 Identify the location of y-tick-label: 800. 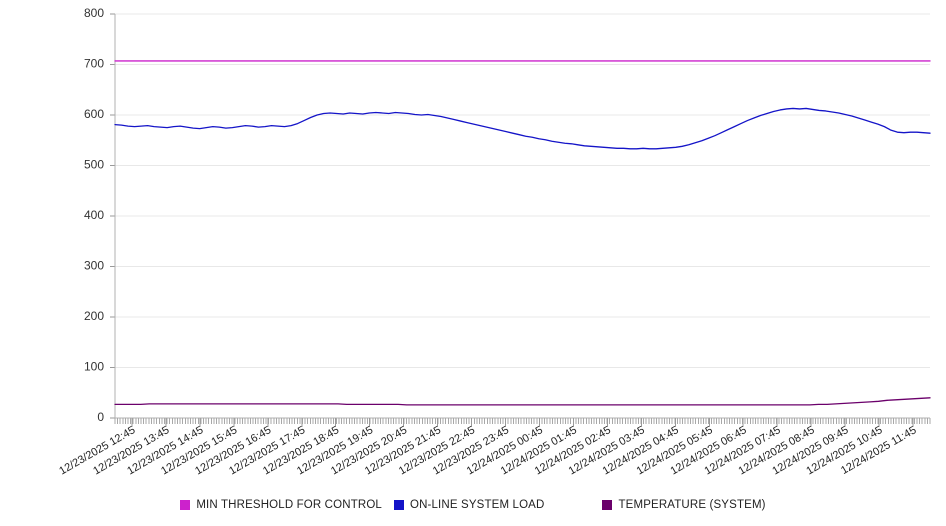
(94, 13).